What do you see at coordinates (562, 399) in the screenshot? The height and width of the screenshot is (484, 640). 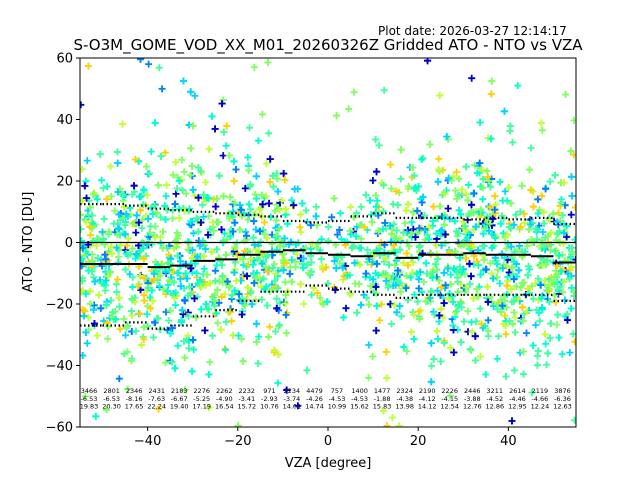 I see `bin-stat-mean: -6.36` at bounding box center [562, 399].